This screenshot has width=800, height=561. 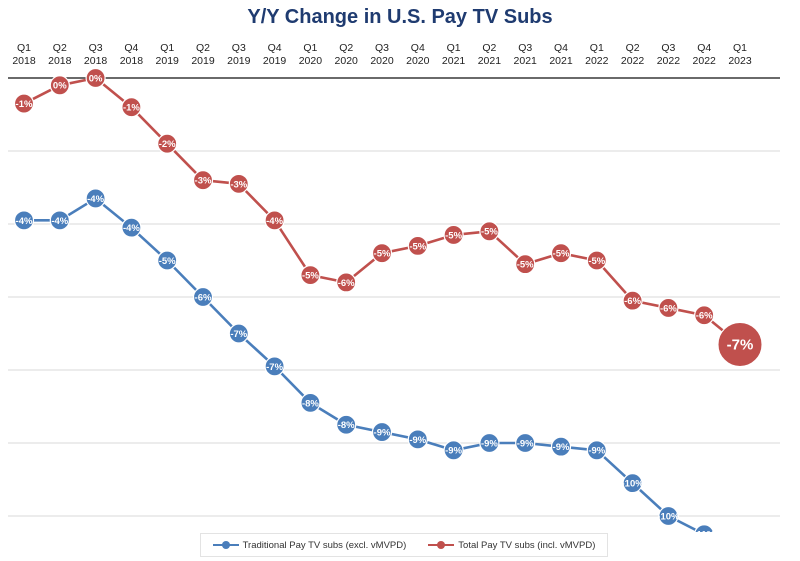 I want to click on legend-label-total: Total Pay TV subs (incl. vMVPD), so click(x=527, y=545).